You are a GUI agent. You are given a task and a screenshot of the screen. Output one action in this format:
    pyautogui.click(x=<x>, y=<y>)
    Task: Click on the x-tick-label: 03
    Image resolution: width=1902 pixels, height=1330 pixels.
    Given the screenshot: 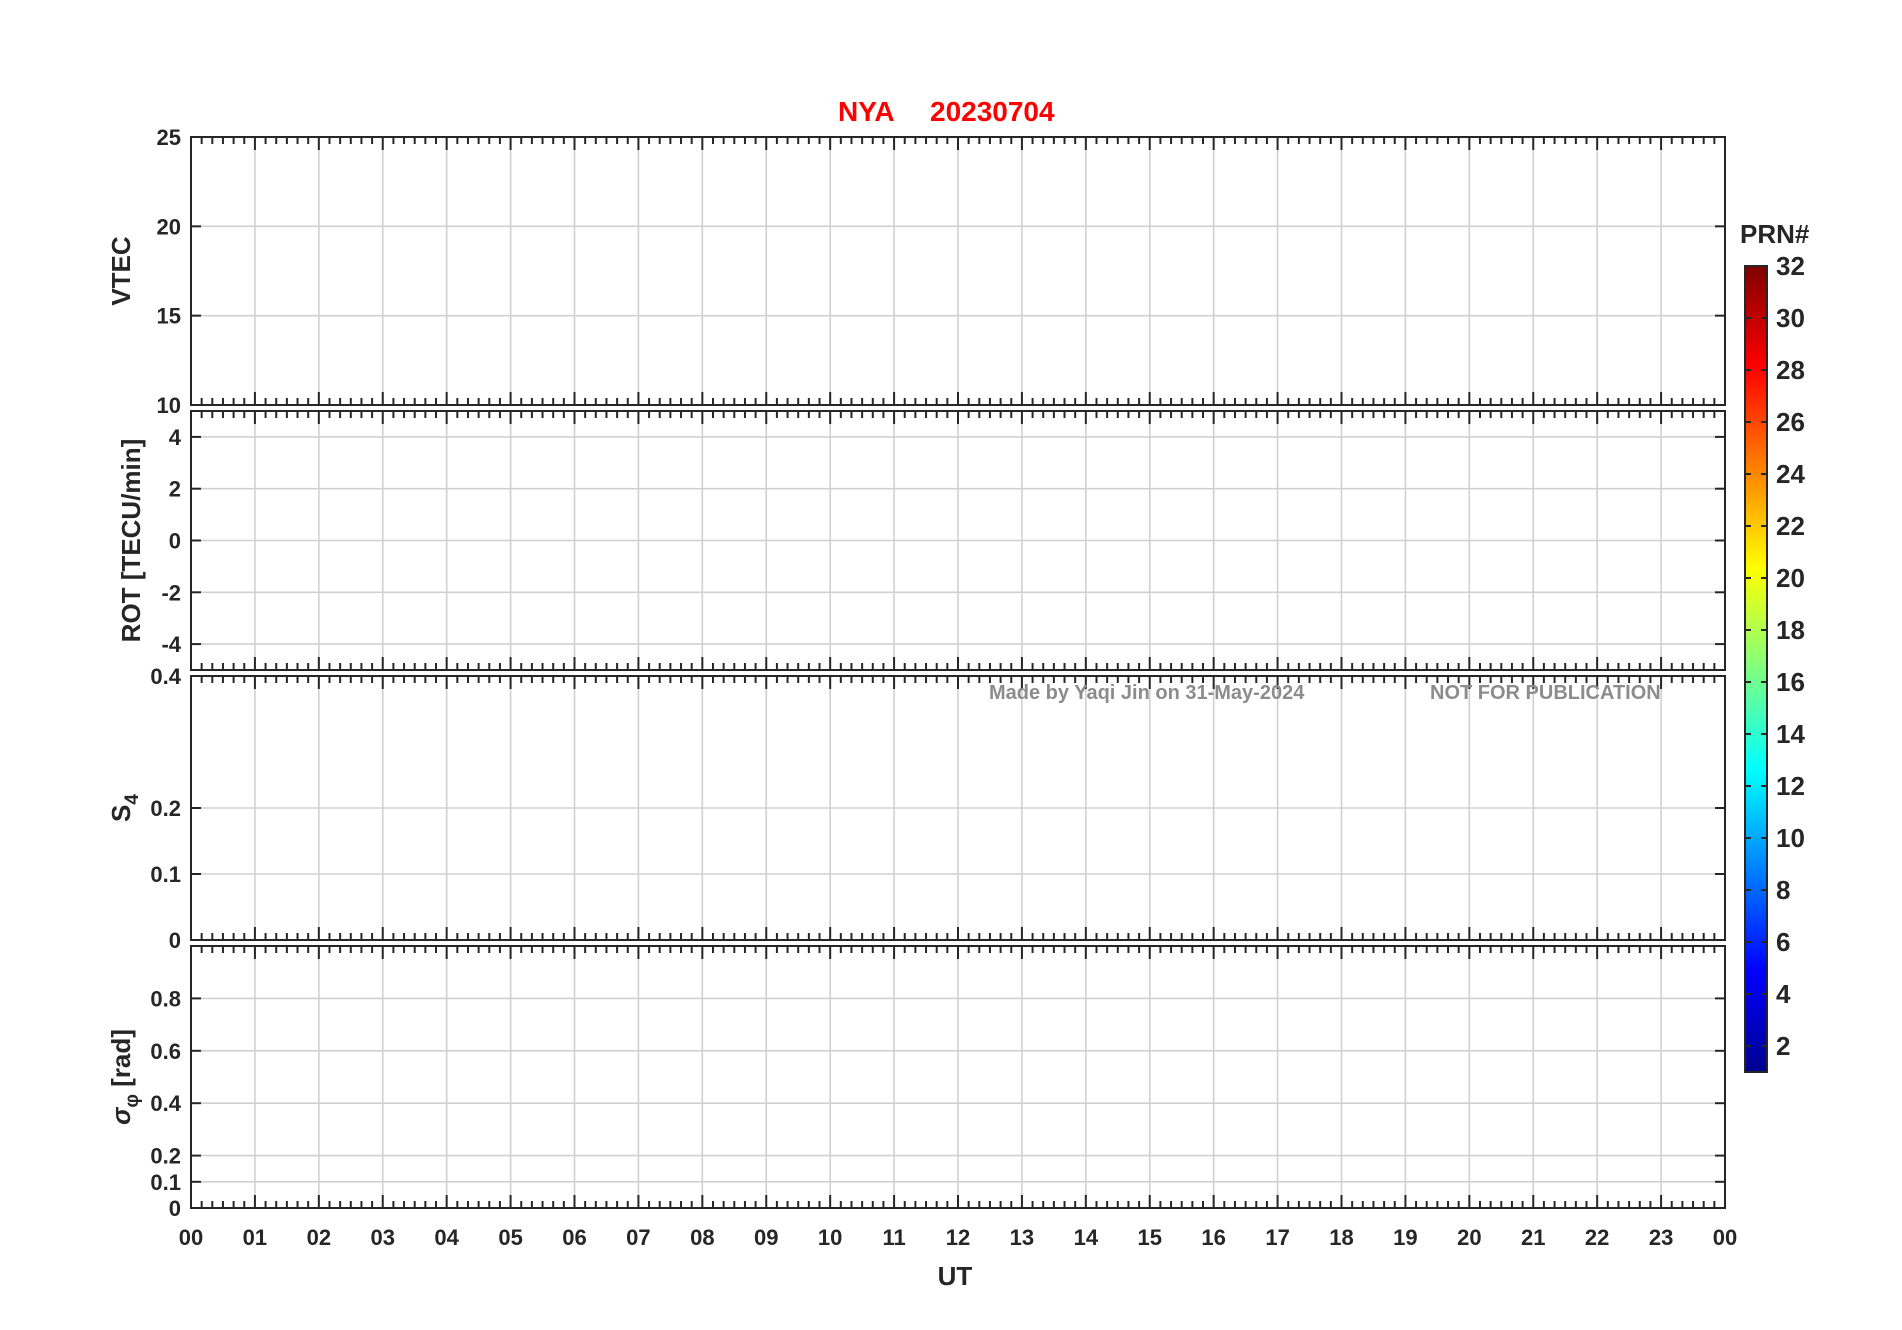 What is the action you would take?
    pyautogui.click(x=383, y=1237)
    